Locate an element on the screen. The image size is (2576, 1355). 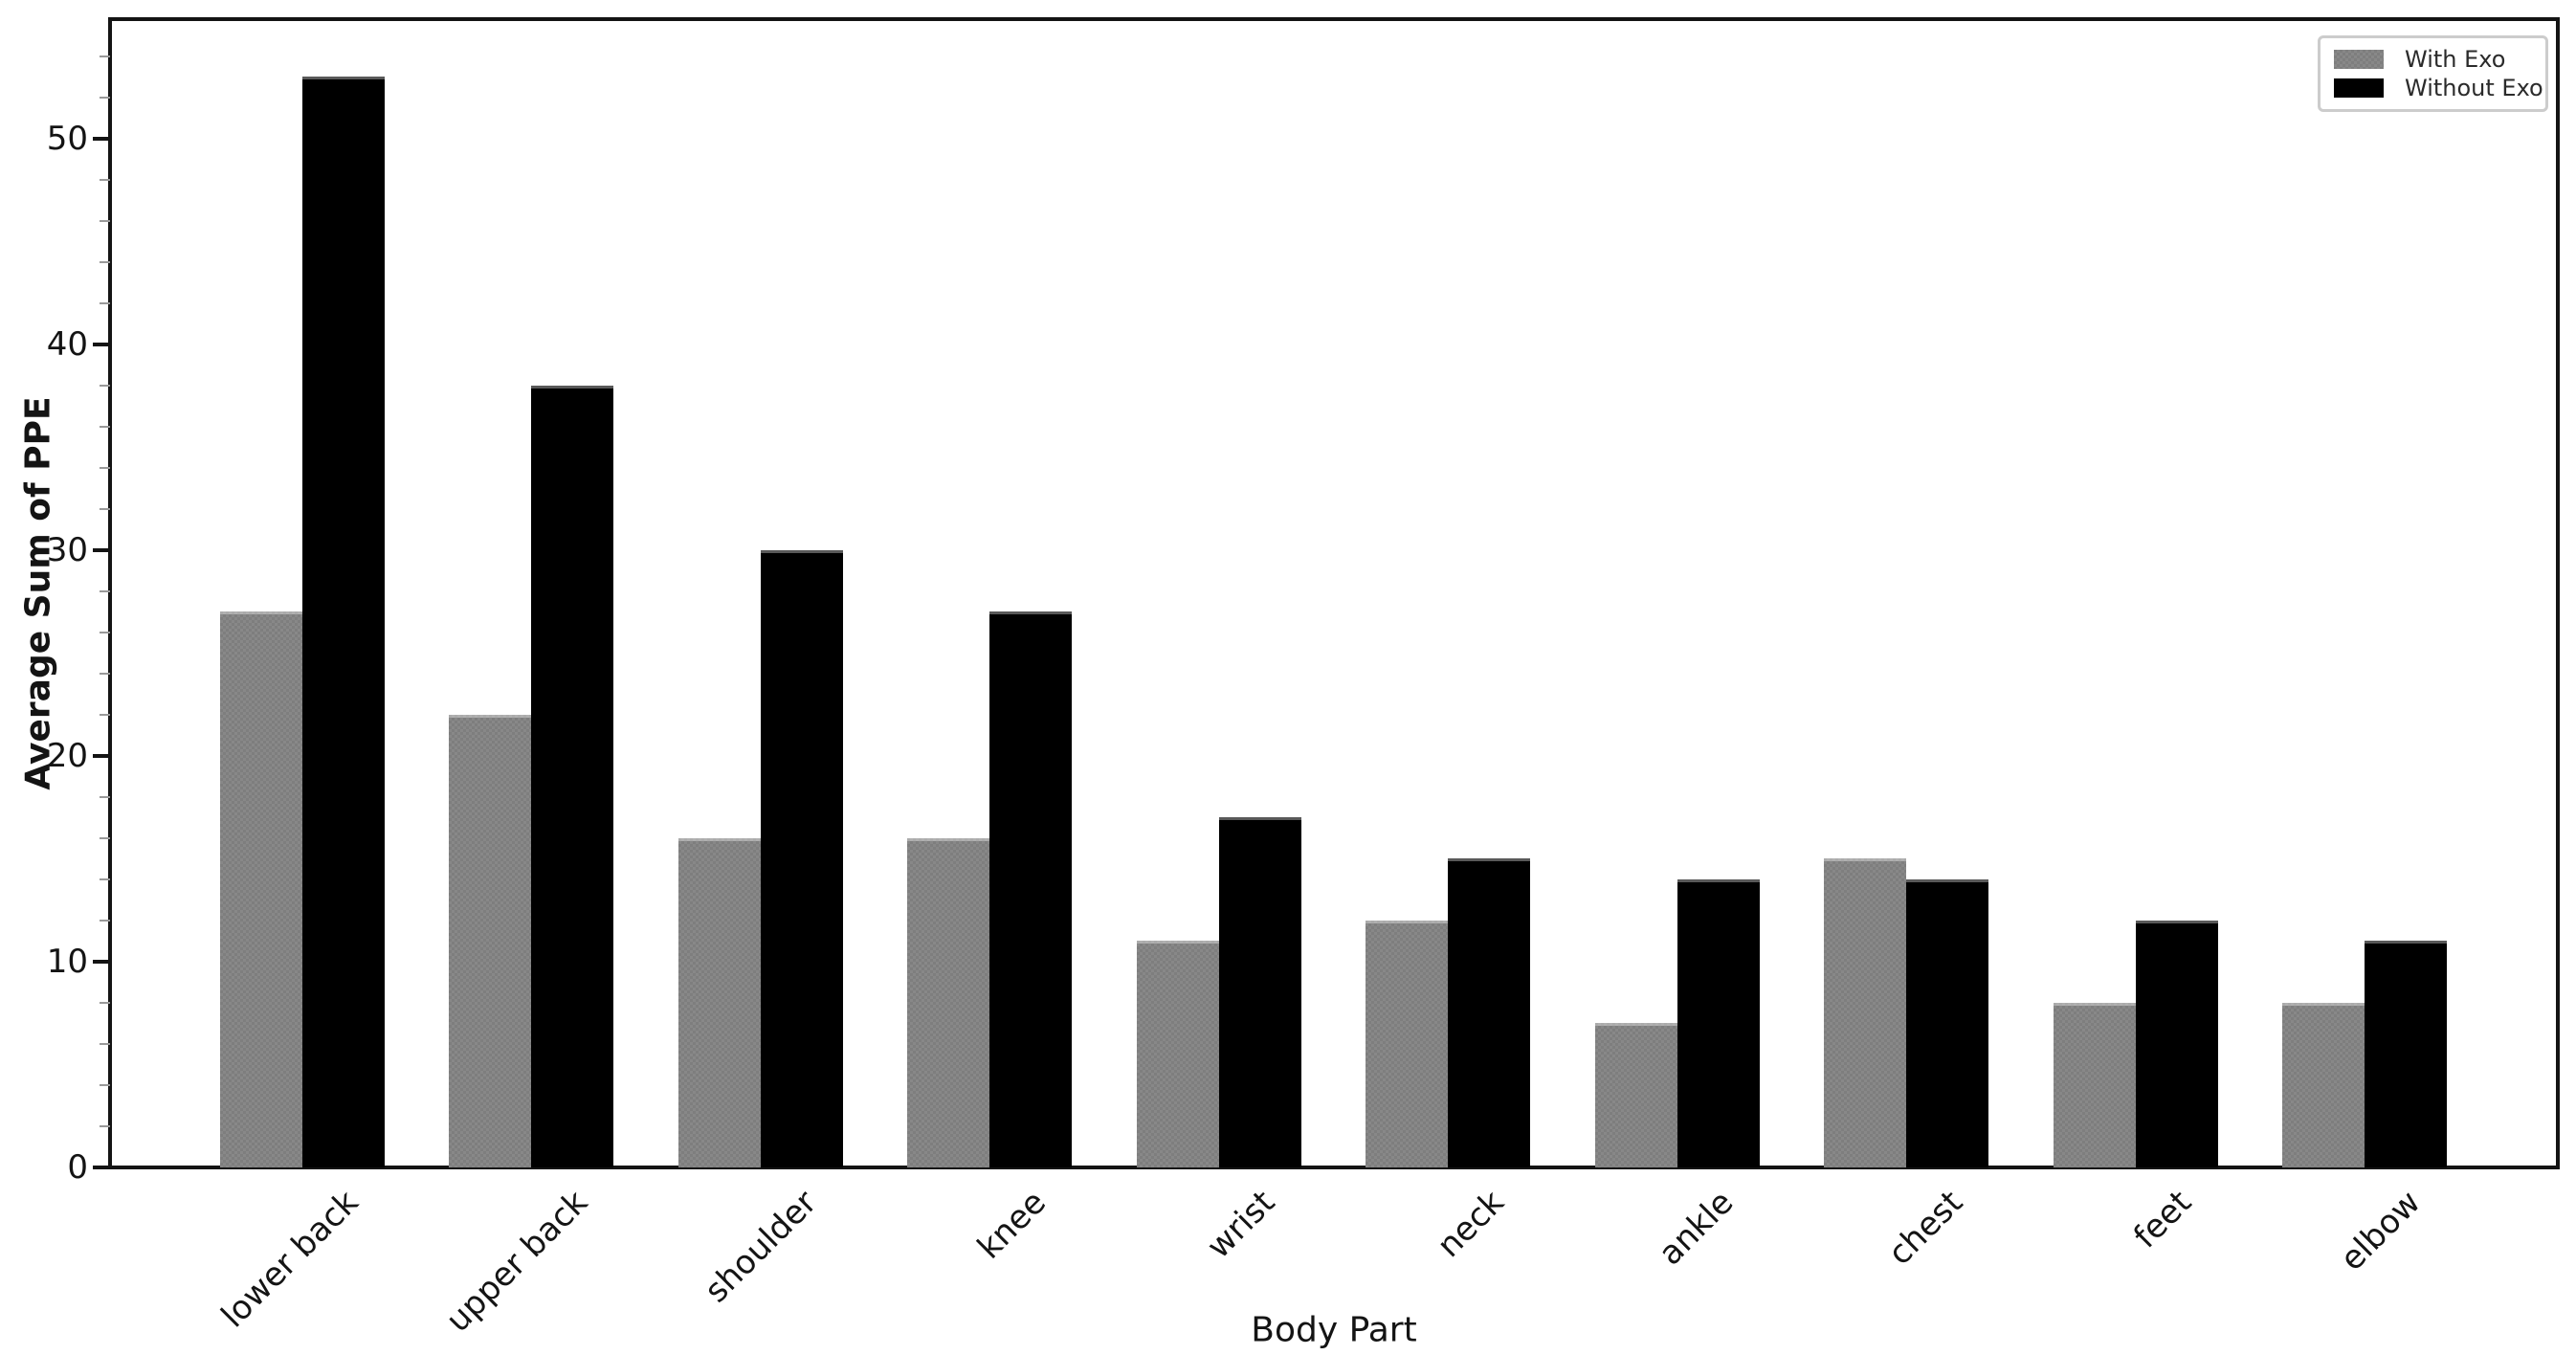
x-tick-label-knee: knee is located at coordinates (1011, 1225).